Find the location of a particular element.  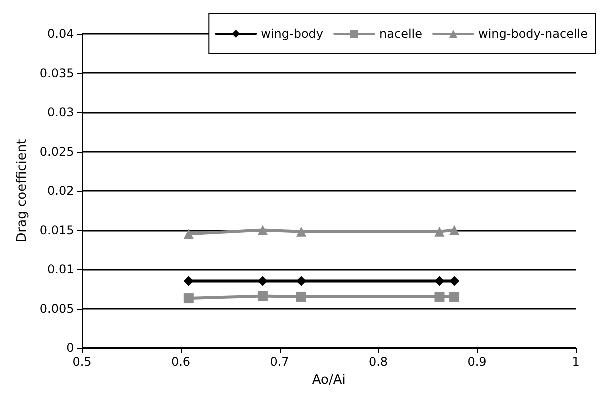

y-tick-label: 0.015 is located at coordinates (57, 230).